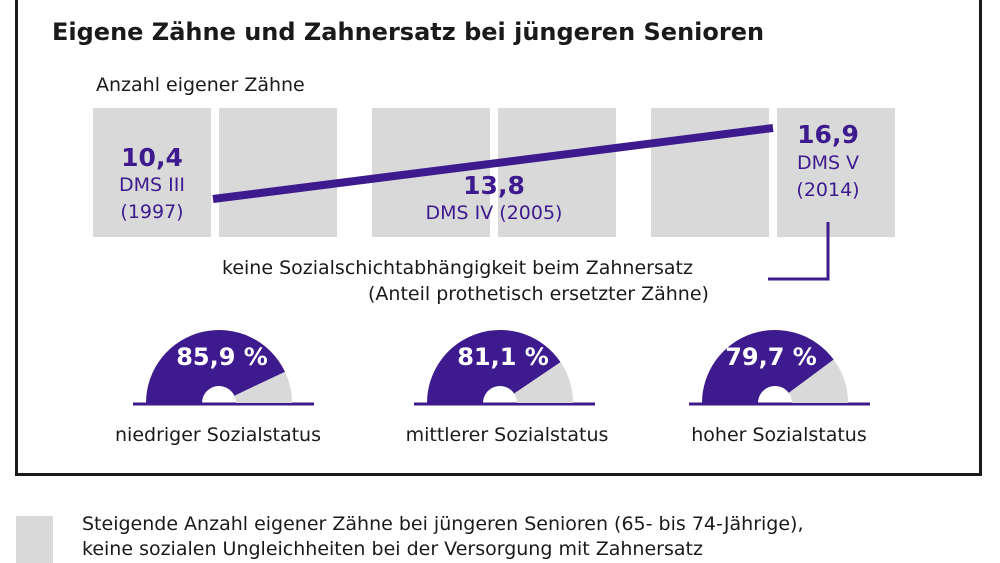 The height and width of the screenshot is (563, 1000). Describe the element at coordinates (771, 357) in the screenshot. I see `gauge-value-label: 79,7 %` at that location.